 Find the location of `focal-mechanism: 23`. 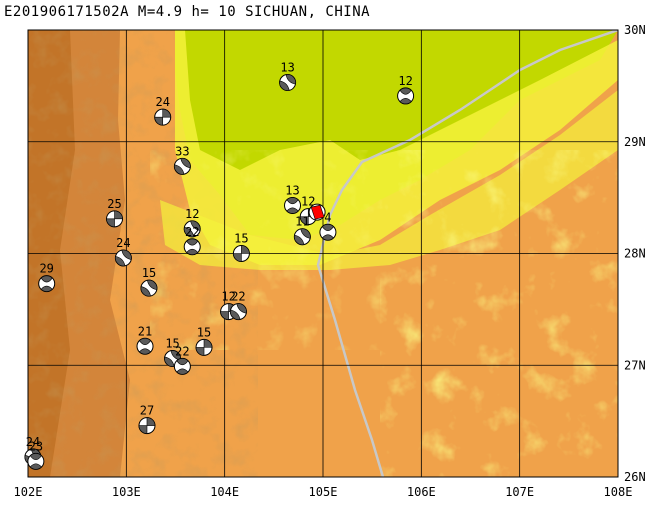

focal-mechanism: 23 is located at coordinates (36, 454).